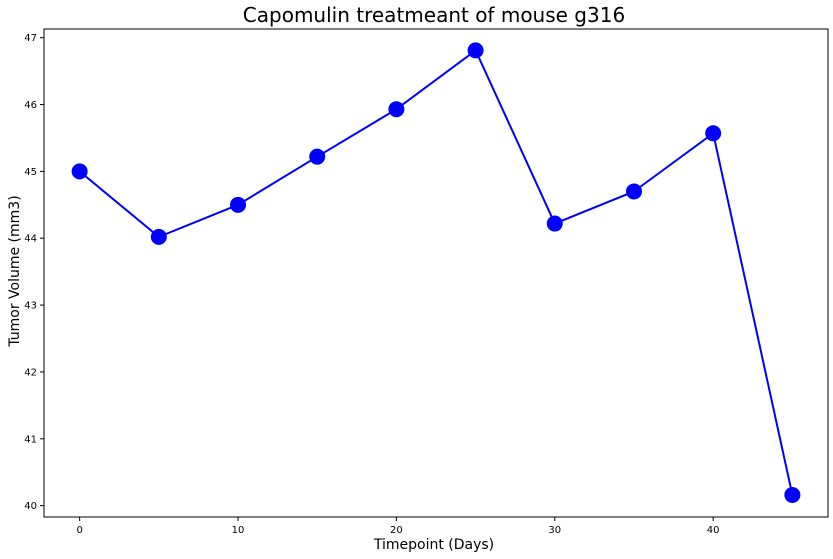 This screenshot has width=833, height=559. I want to click on x-axis-ticks: 0 10 20 30 40, so click(398, 526).